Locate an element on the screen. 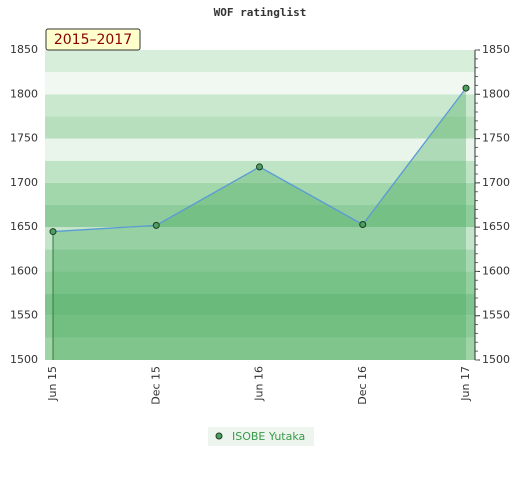 Image resolution: width=520 pixels, height=484 pixels. badge-box is located at coordinates (93, 39).